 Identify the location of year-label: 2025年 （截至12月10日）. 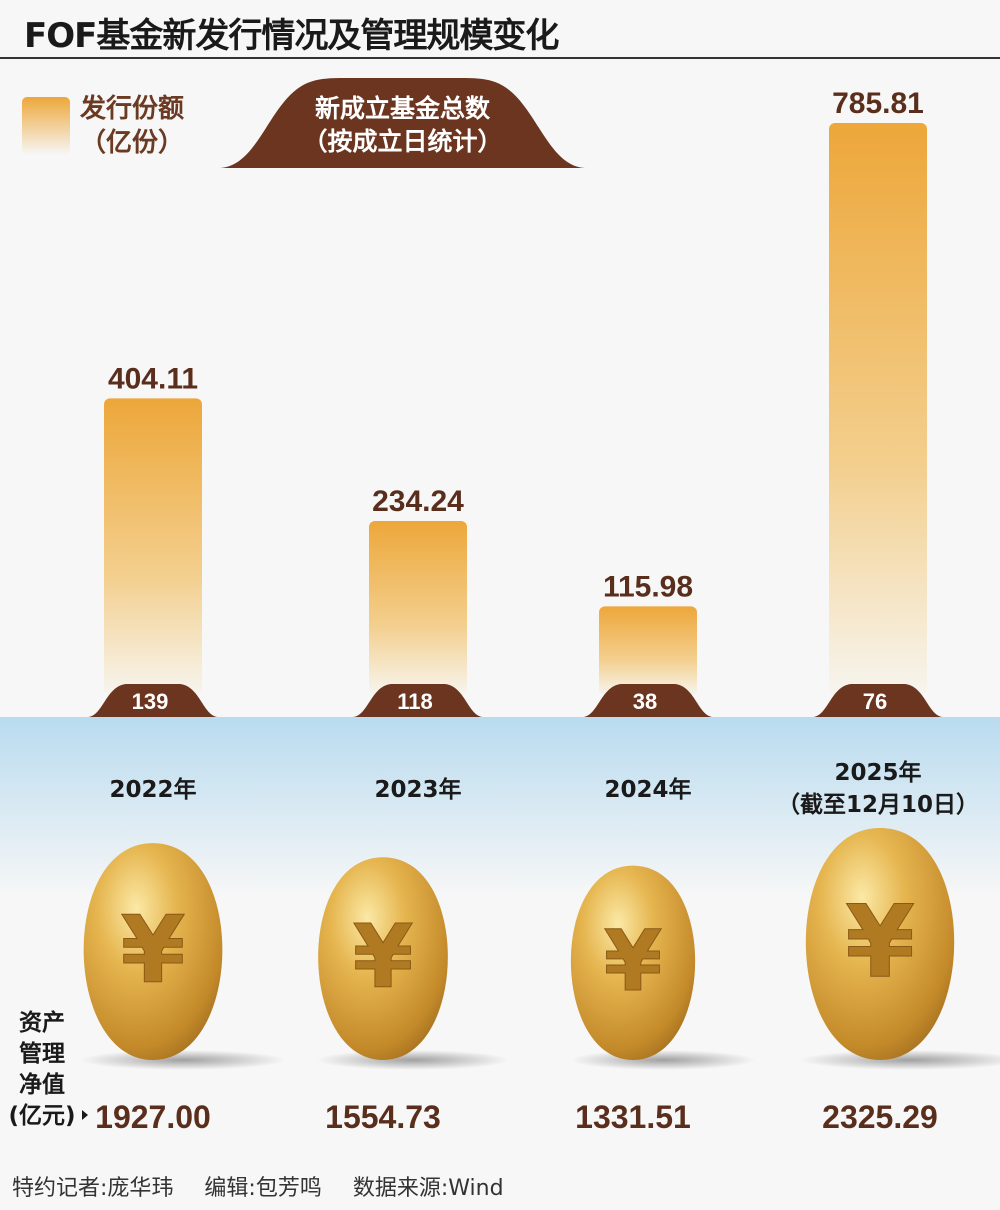
(878, 789).